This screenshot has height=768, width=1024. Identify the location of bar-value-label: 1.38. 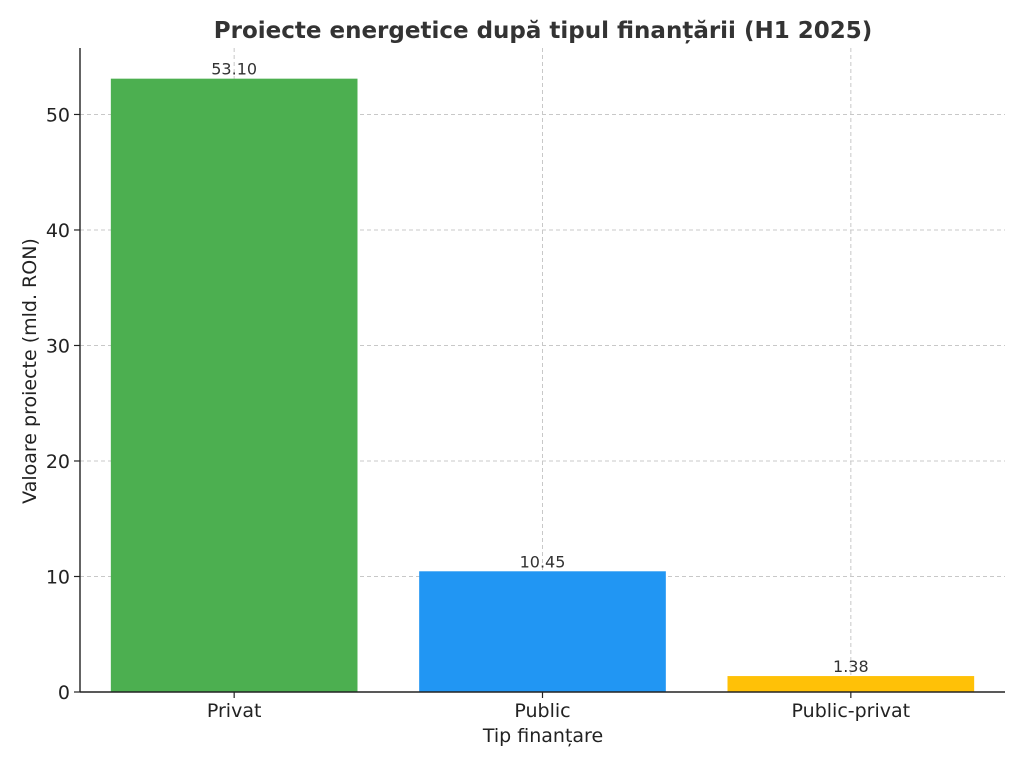
(851, 666).